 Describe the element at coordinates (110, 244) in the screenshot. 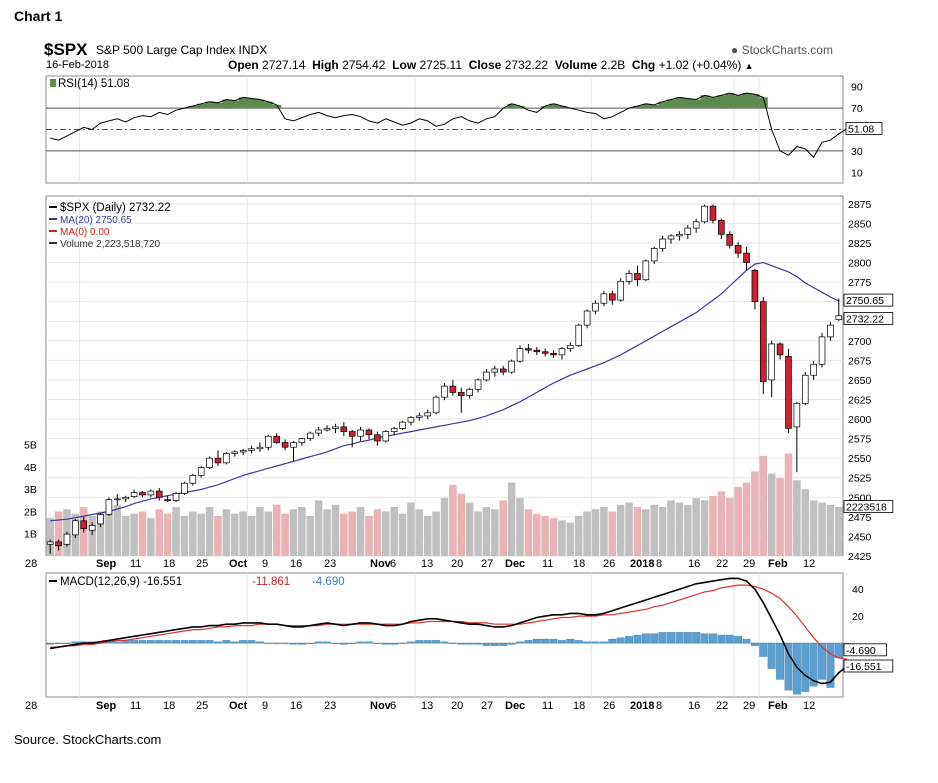

I see `price-legend-entry: Volume 2,223,518,720` at that location.